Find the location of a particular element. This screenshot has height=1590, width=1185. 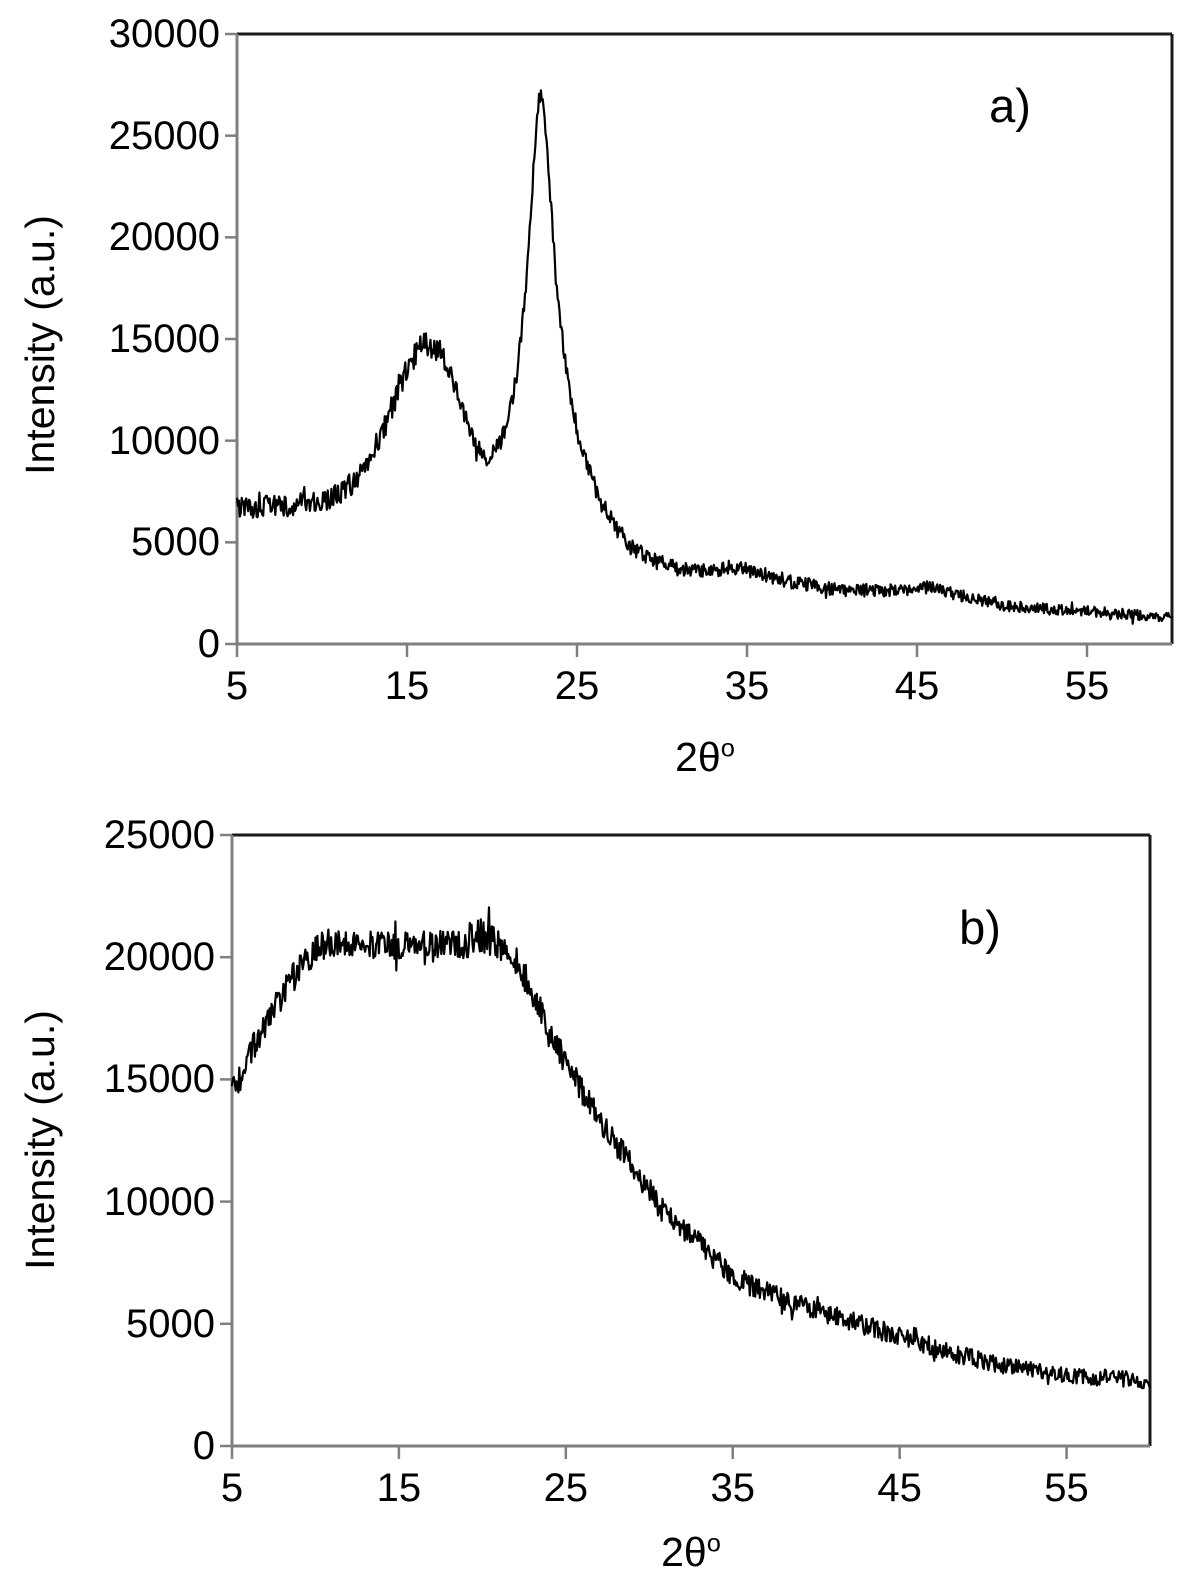

x-axis-title-text-b: 2θ is located at coordinates (684, 1552).